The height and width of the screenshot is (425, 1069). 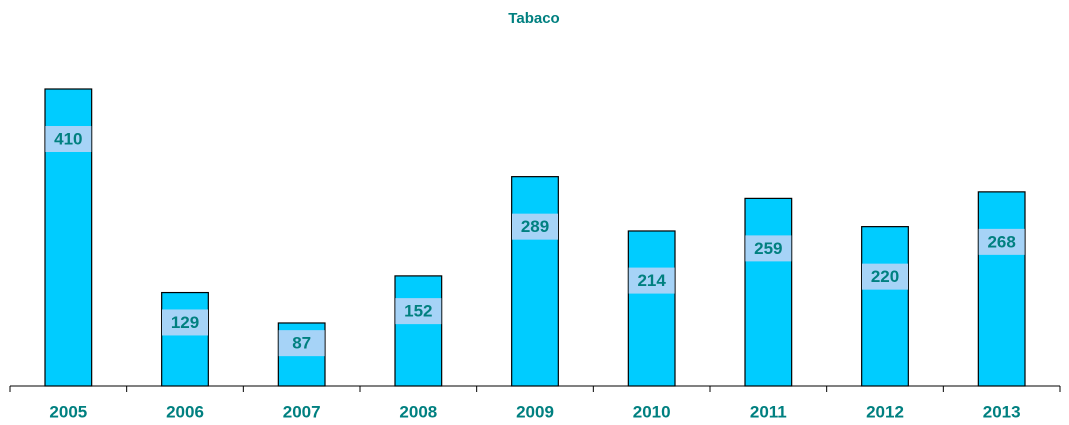 What do you see at coordinates (533, 18) in the screenshot?
I see `chart-title: Tabaco` at bounding box center [533, 18].